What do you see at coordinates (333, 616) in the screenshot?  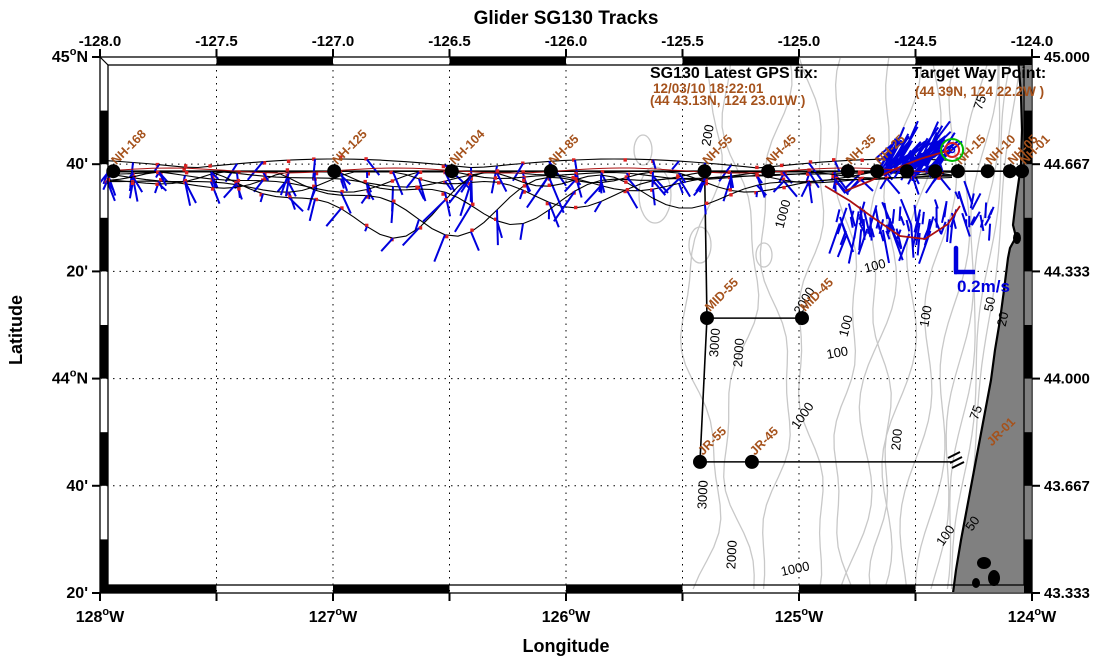 I see `axis-tick-label: 127oW` at bounding box center [333, 616].